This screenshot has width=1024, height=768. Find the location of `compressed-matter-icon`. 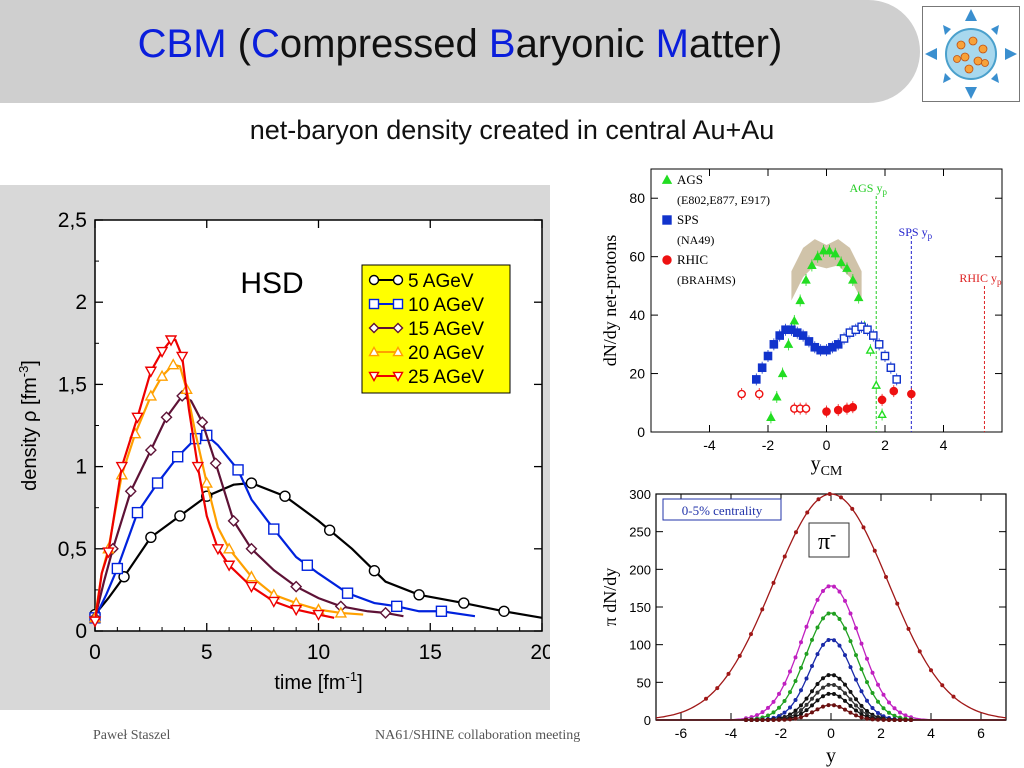

compressed-matter-icon is located at coordinates (971, 54).